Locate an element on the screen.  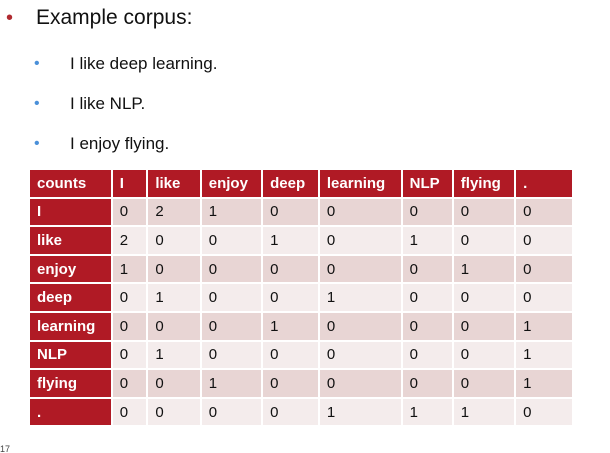
sentence-text: I like deep learning. is located at coordinates (144, 63).